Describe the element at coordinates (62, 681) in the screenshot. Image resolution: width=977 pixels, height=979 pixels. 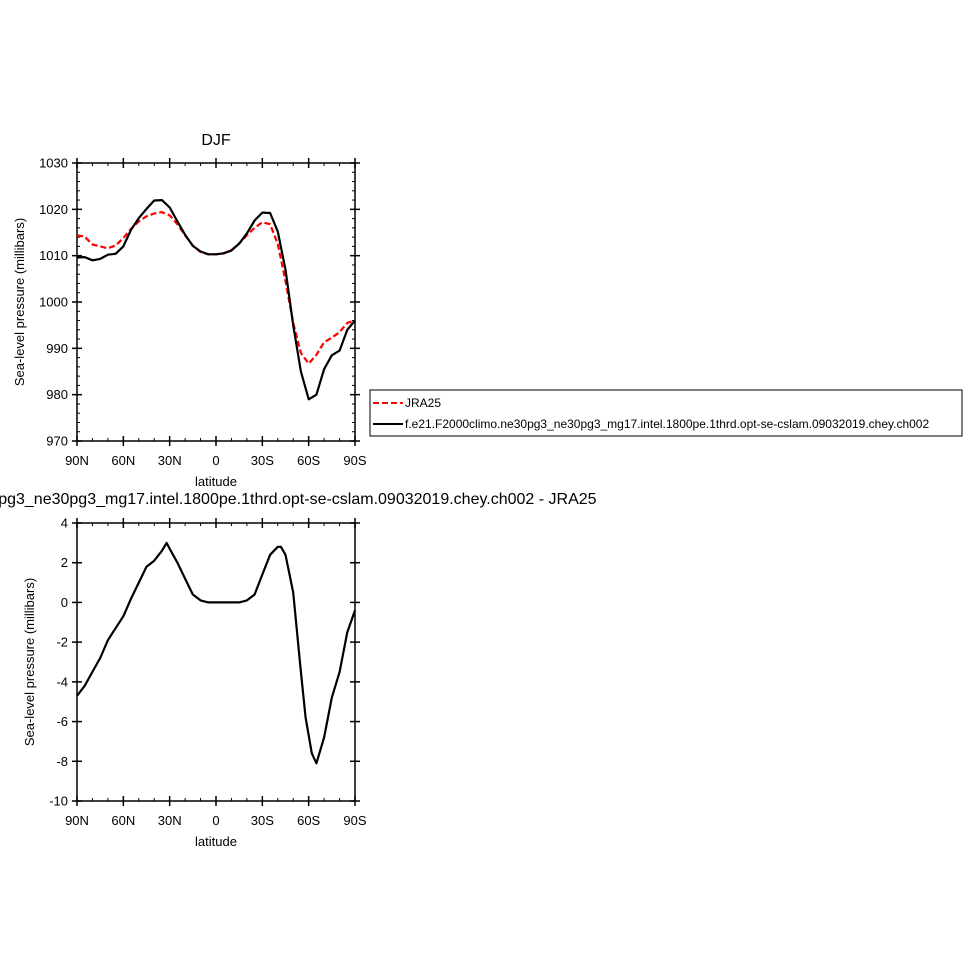
I see `bottom-y-tick-label: -4` at that location.